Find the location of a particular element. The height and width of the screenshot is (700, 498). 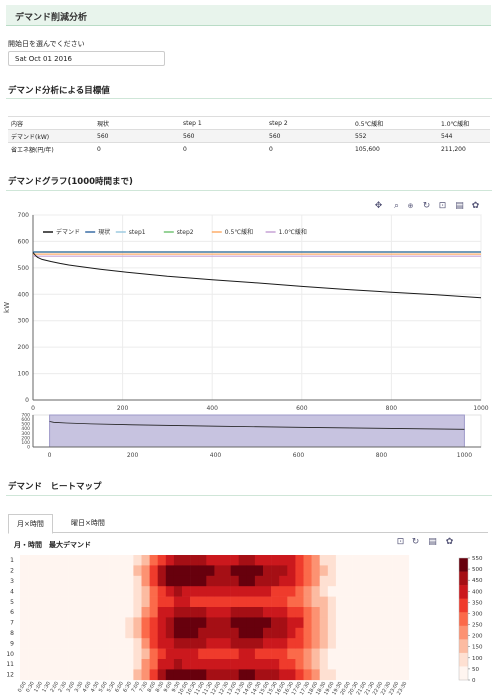

wheel-zoom-icon: ⊕ is located at coordinates (410, 206).